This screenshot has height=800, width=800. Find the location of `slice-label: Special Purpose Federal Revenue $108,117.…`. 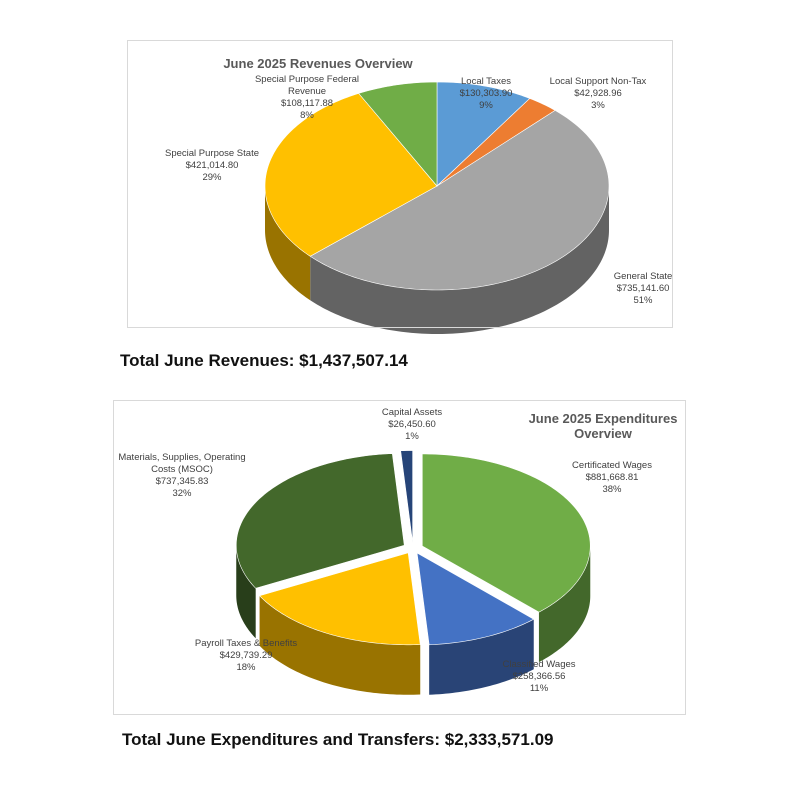

slice-label: Special Purpose Federal Revenue $108,117.… is located at coordinates (307, 98).